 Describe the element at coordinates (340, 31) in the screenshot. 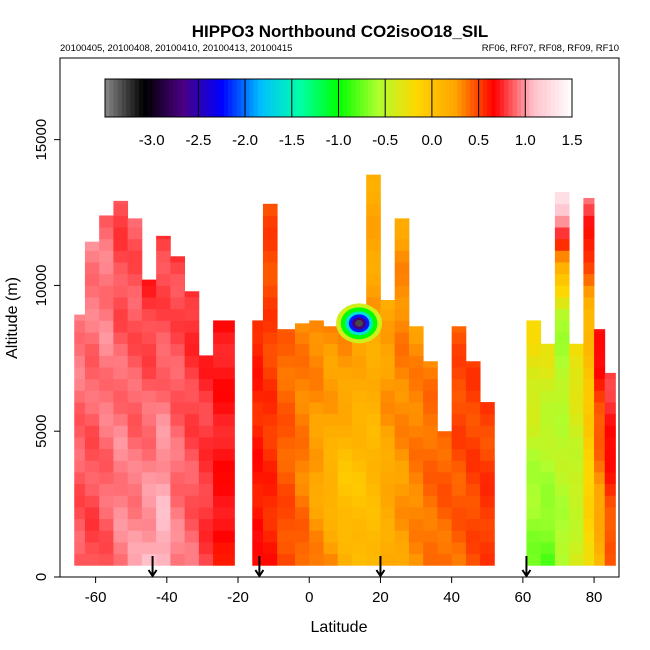

I see `chart-title: HIPPO3 Northbound CO2isoO18_SIL` at that location.